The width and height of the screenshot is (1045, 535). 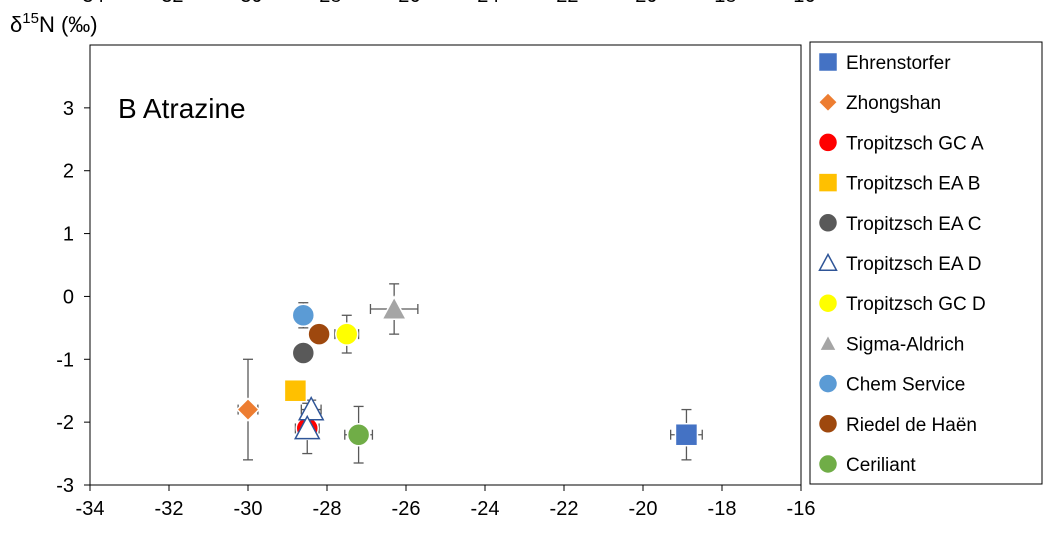 What do you see at coordinates (914, 224) in the screenshot?
I see `legend-entry-label: Tropitzsch EA C` at bounding box center [914, 224].